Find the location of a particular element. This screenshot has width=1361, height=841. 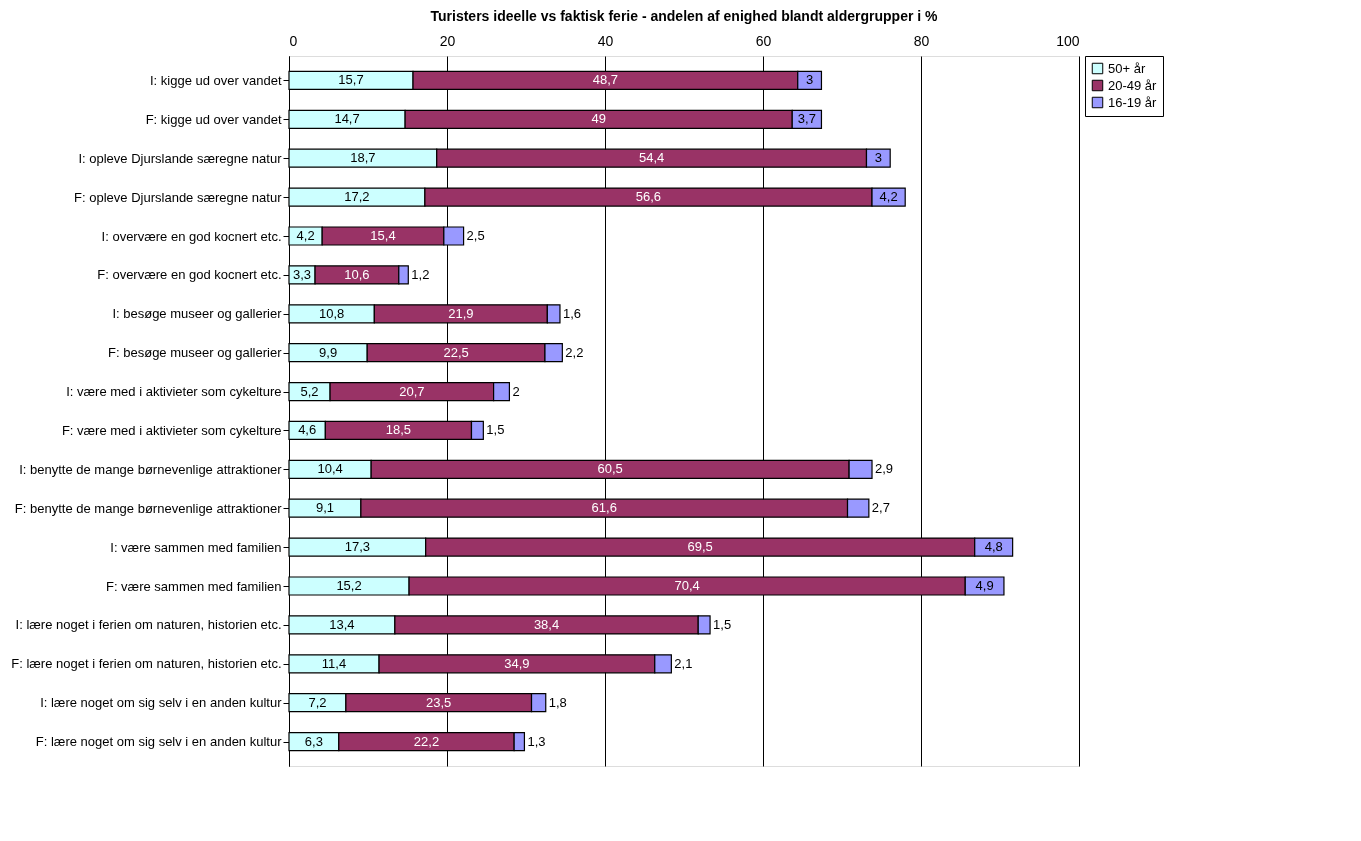

data-label: 10,8 is located at coordinates (332, 313).